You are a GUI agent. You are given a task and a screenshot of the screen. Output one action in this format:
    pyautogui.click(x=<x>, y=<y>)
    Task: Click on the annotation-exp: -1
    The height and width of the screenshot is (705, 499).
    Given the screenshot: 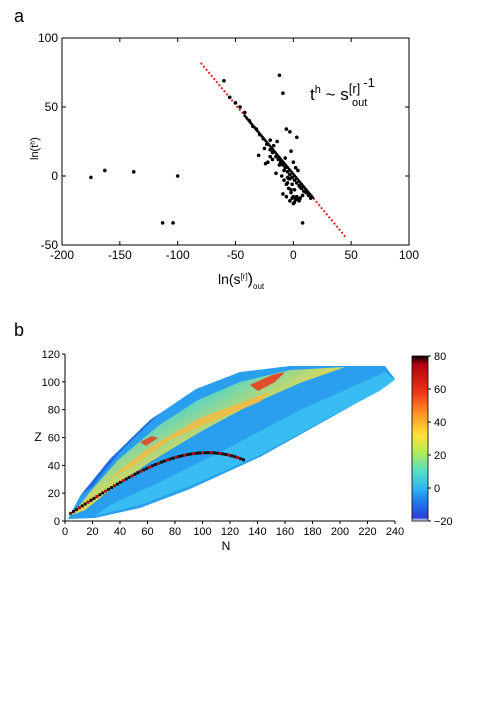 What is the action you would take?
    pyautogui.click(x=369, y=82)
    